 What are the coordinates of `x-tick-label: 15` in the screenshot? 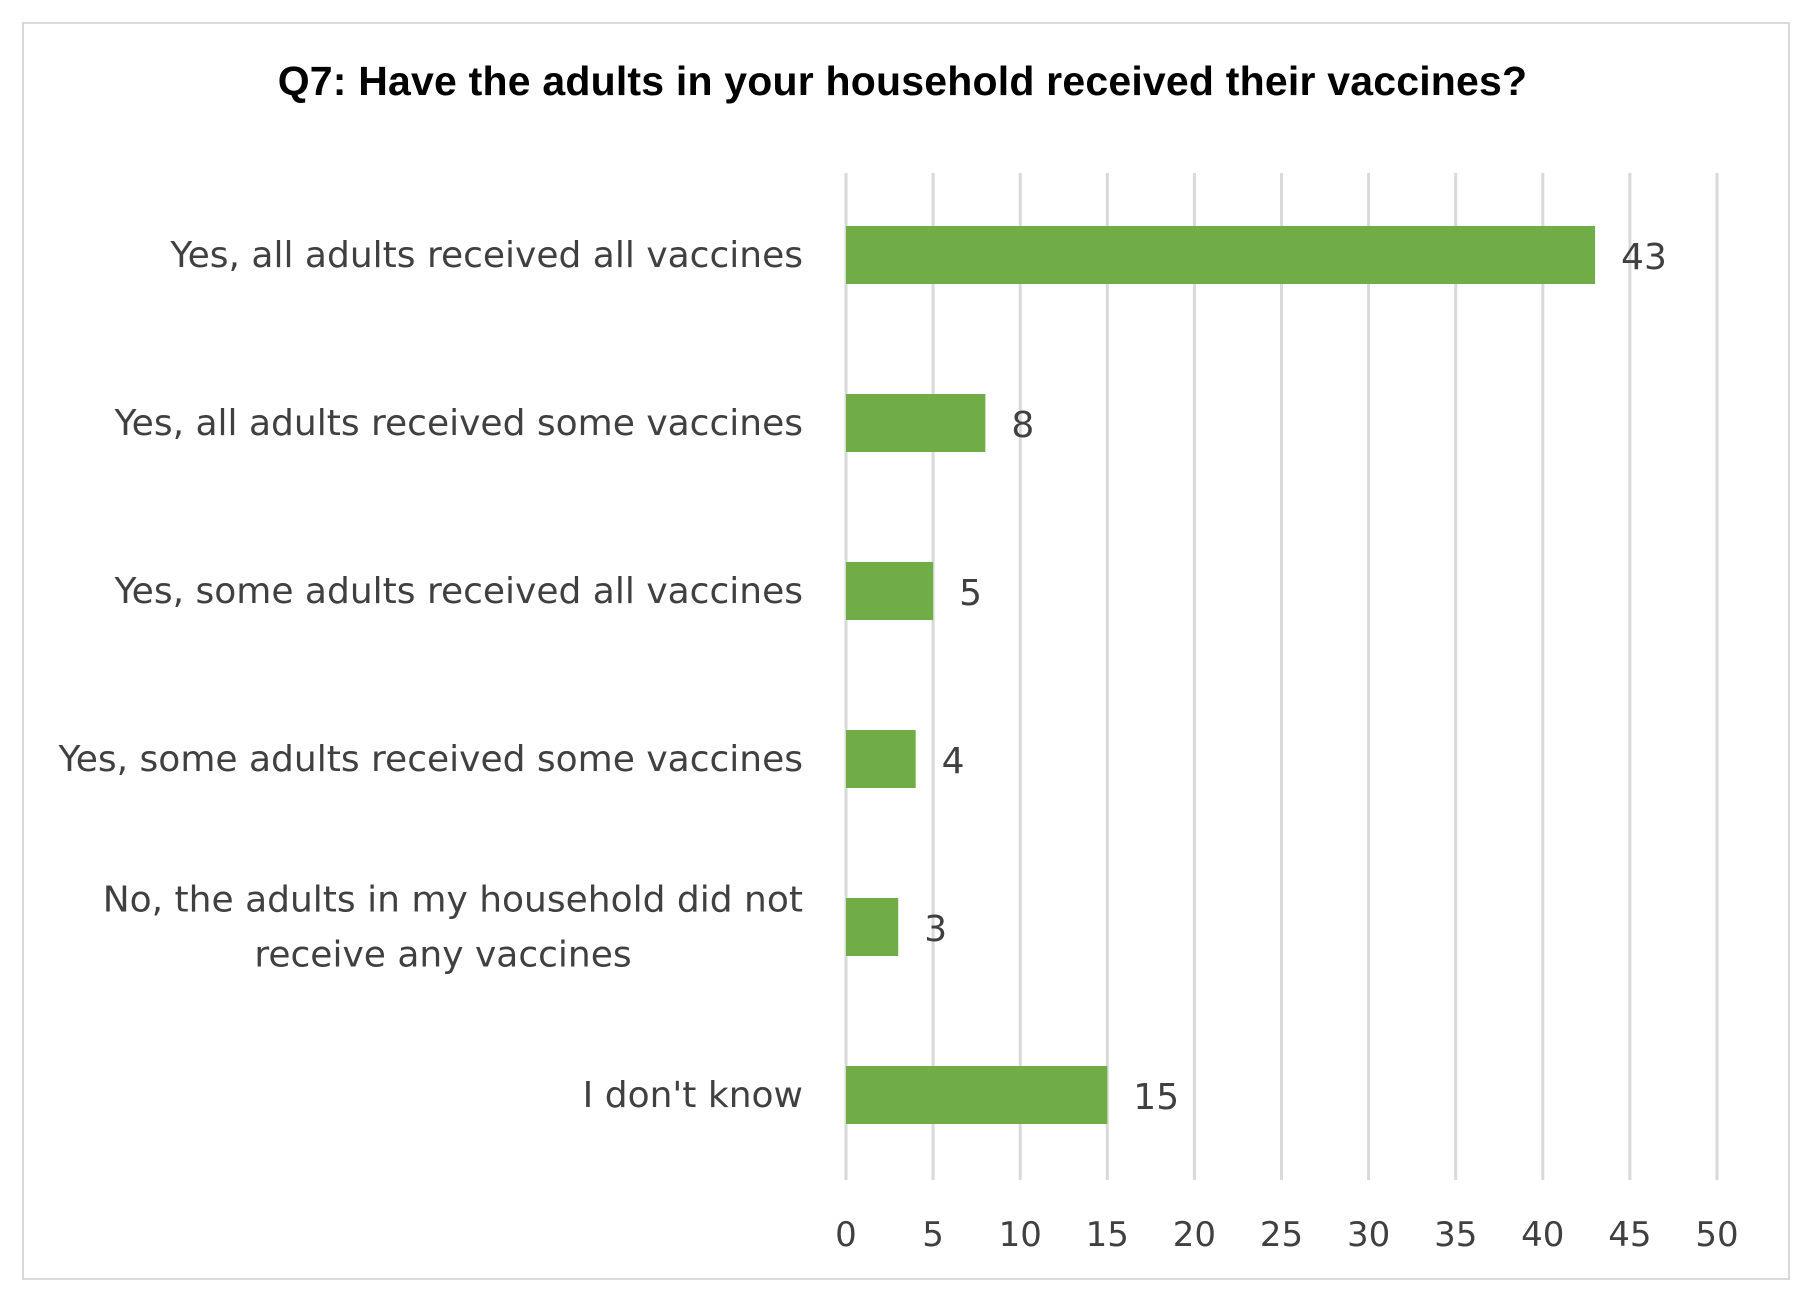 It's located at (1107, 1235).